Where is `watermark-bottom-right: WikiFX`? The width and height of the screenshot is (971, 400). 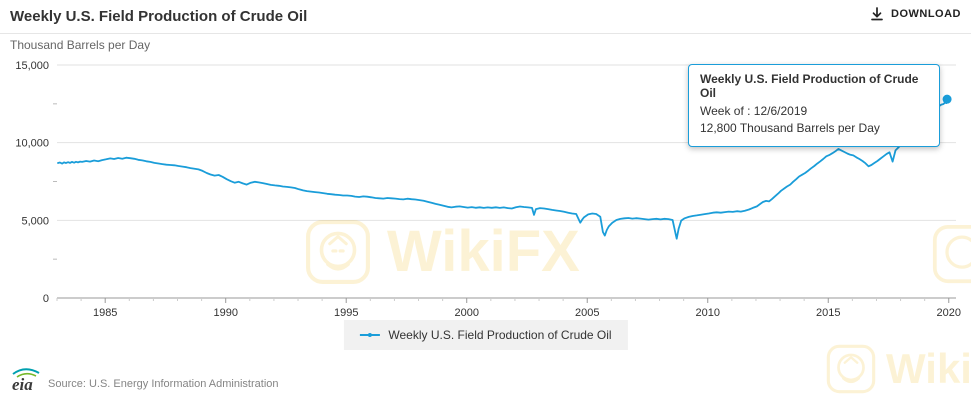 watermark-bottom-right: WikiFX is located at coordinates (898, 369).